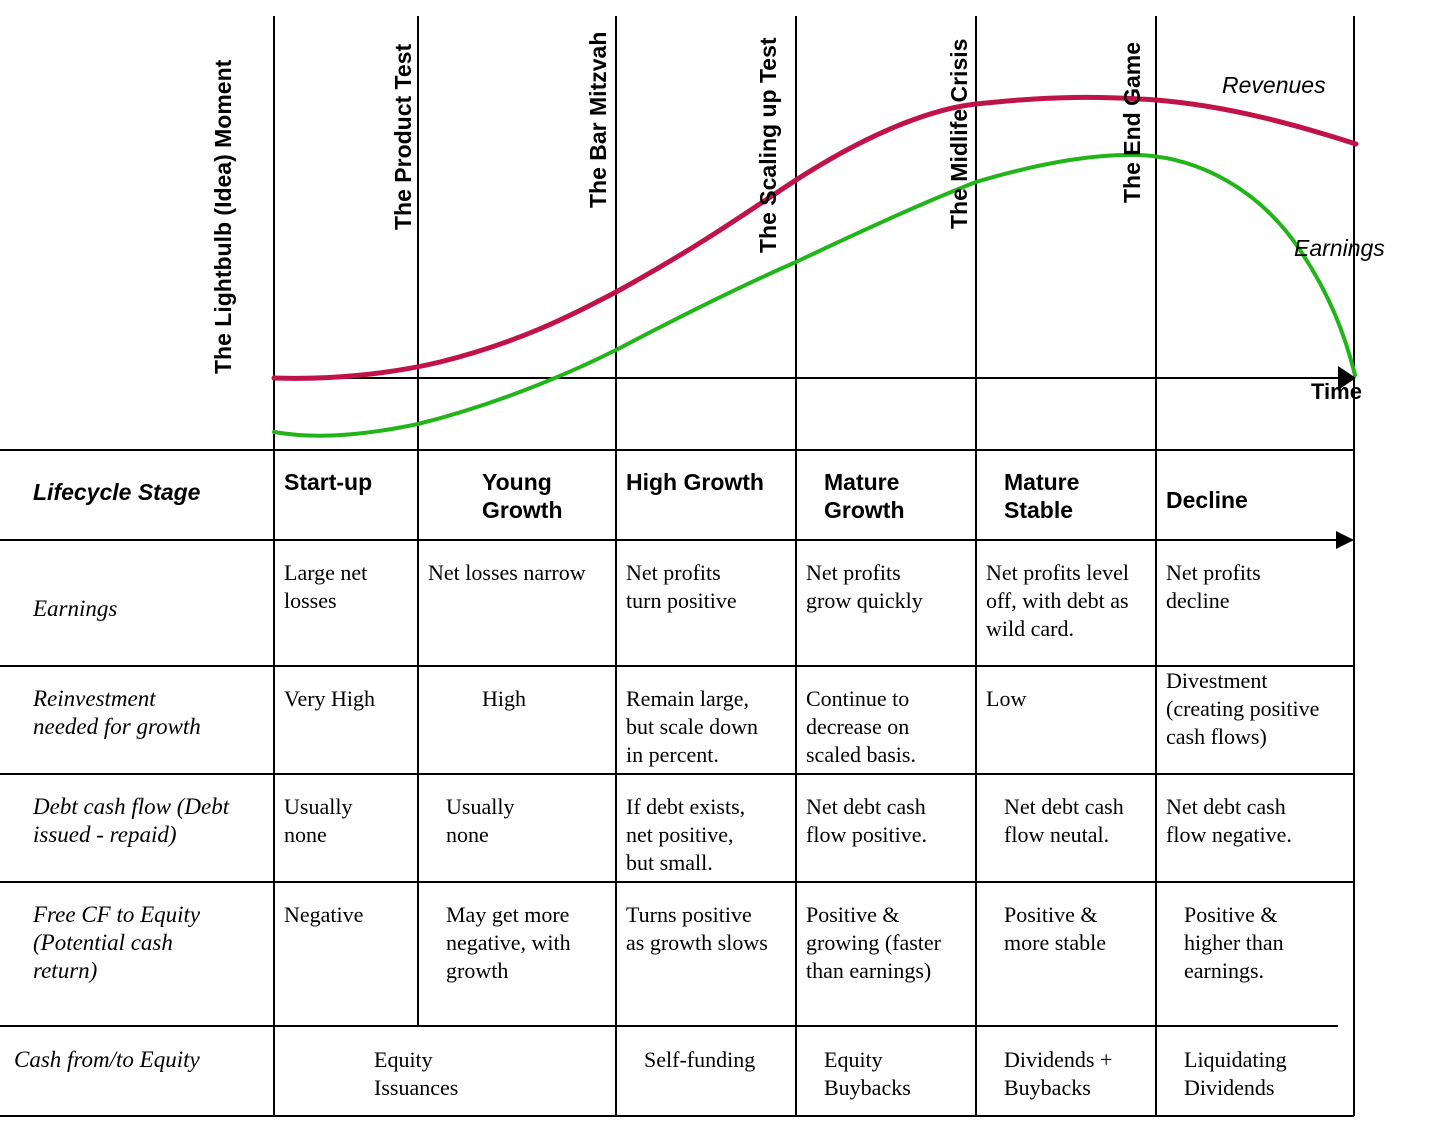  What do you see at coordinates (857, 698) in the screenshot?
I see `cell-line: Continue to` at bounding box center [857, 698].